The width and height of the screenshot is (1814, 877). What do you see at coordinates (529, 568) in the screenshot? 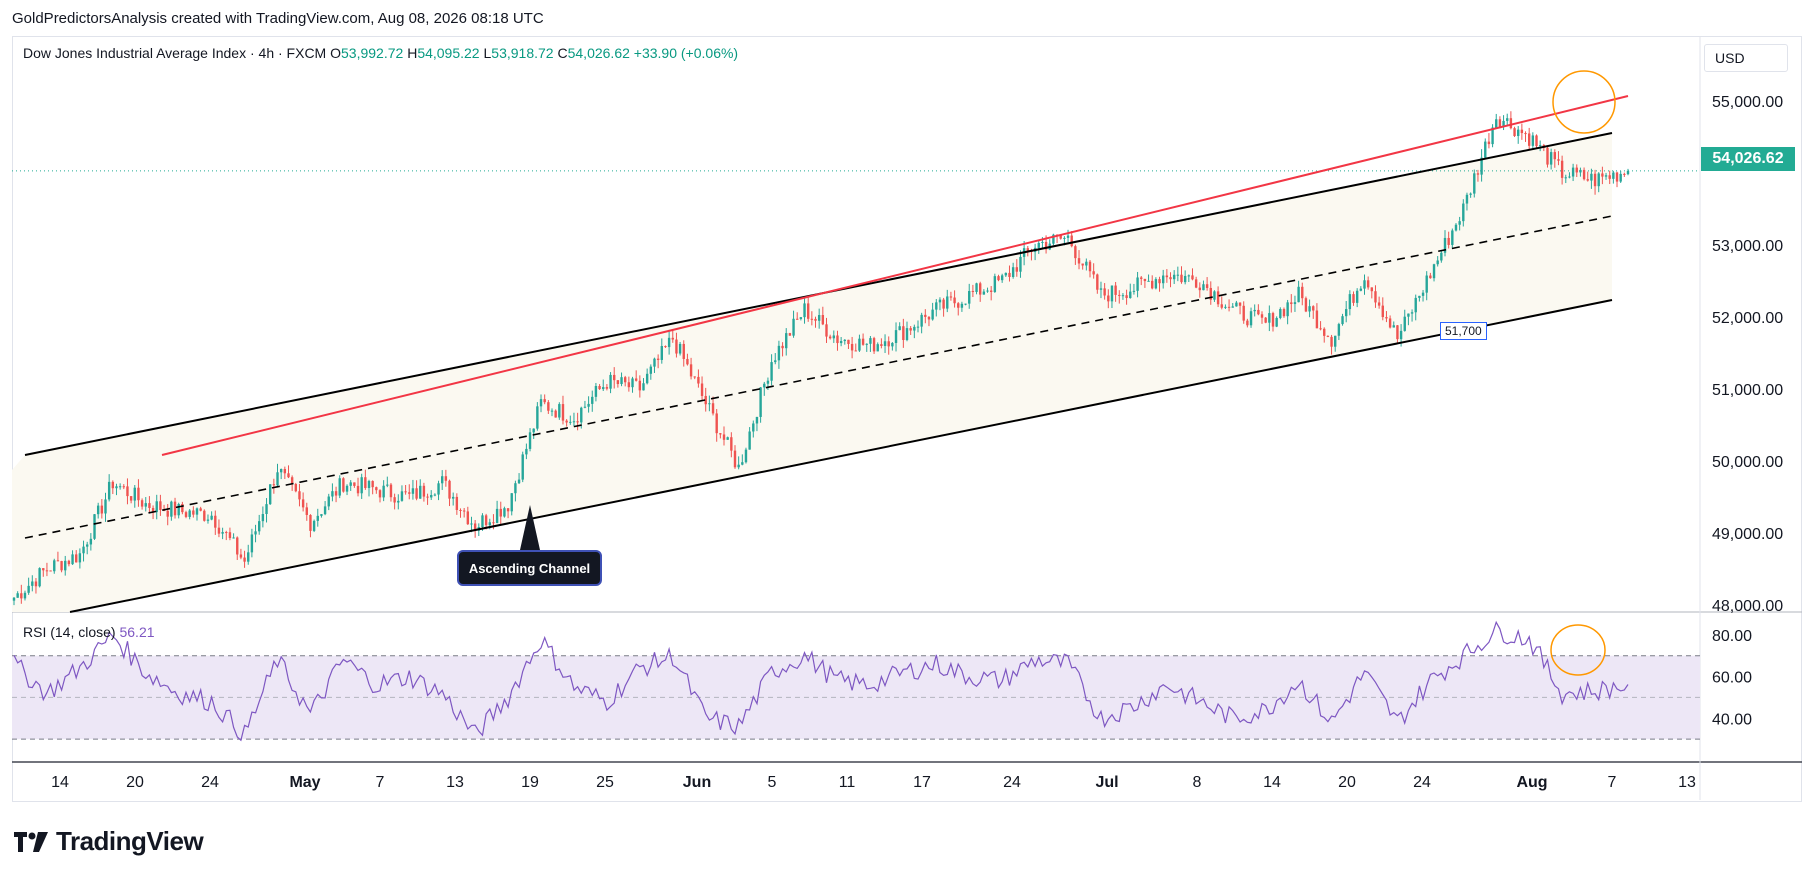
I see `ascending-channel-label: Ascending Channel` at bounding box center [529, 568].